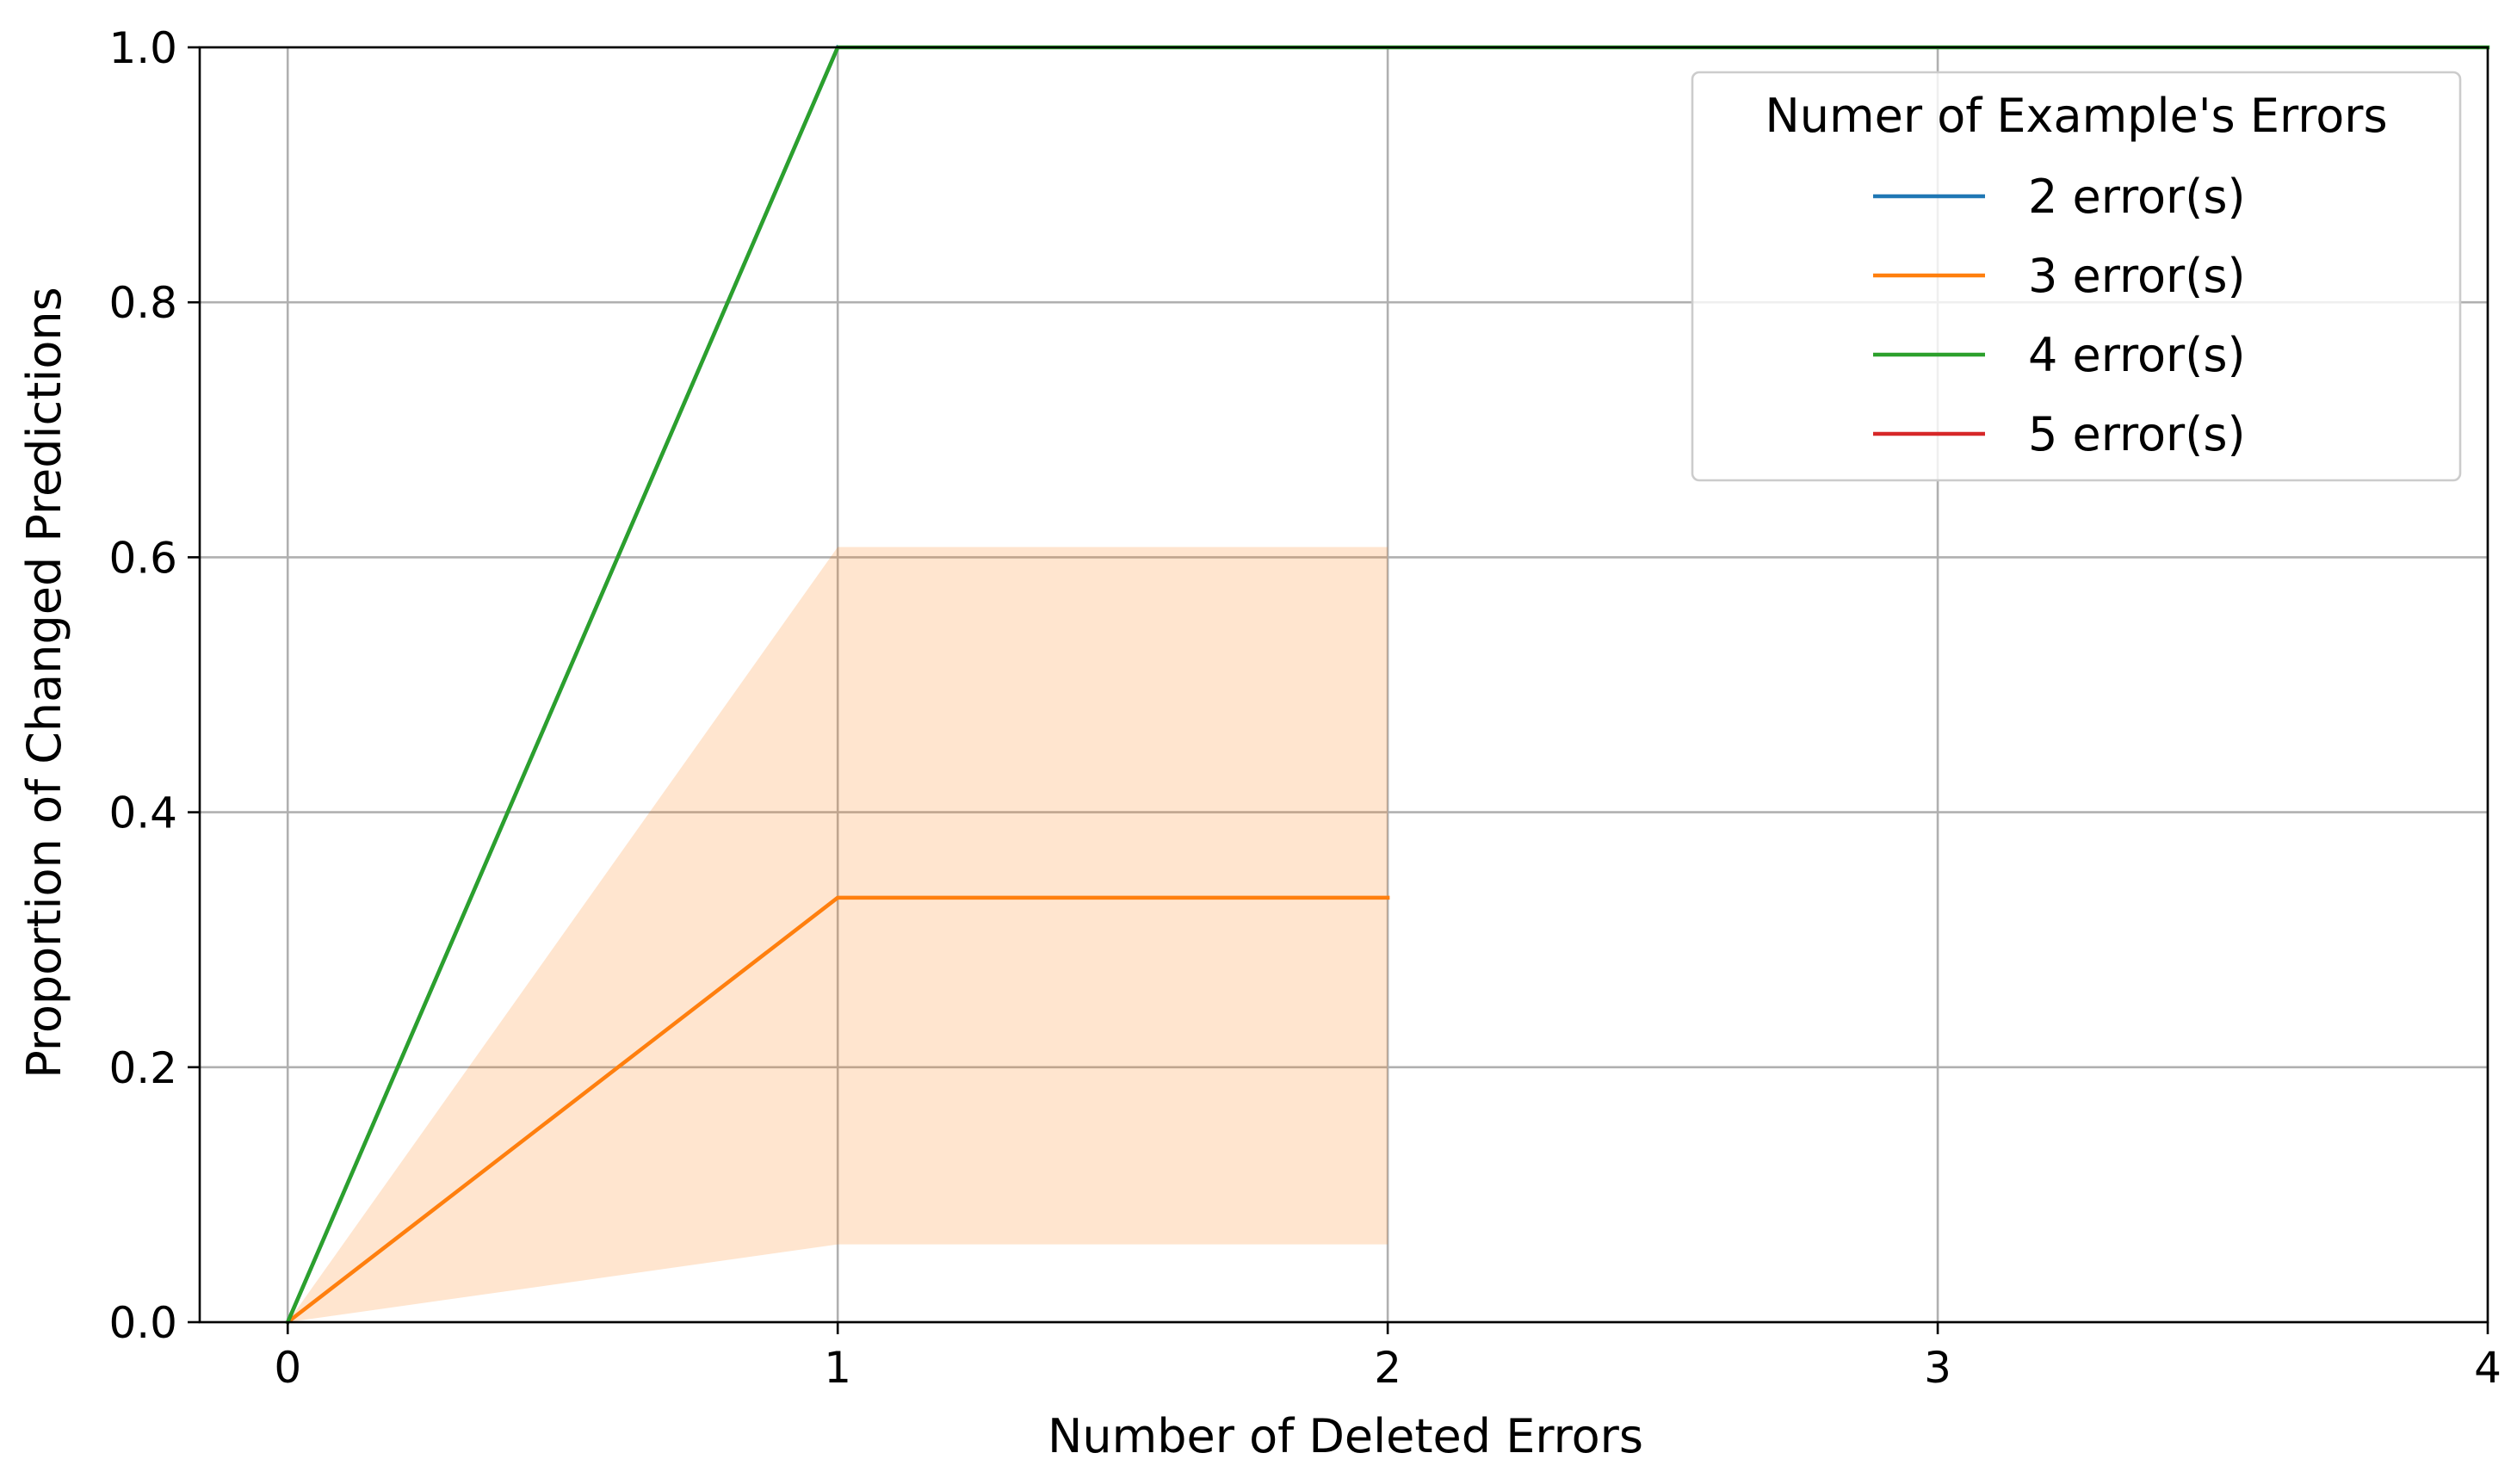  Describe the element at coordinates (2488, 1368) in the screenshot. I see `x-tick-label-4: 4` at that location.